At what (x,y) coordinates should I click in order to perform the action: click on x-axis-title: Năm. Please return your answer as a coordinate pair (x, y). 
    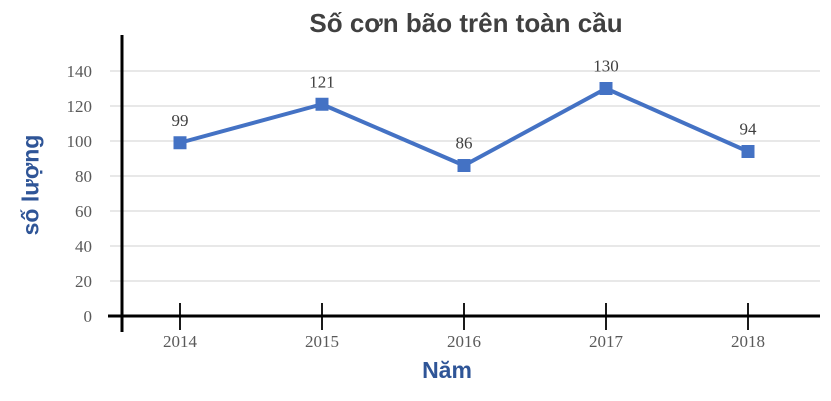
    Looking at the image, I should click on (447, 370).